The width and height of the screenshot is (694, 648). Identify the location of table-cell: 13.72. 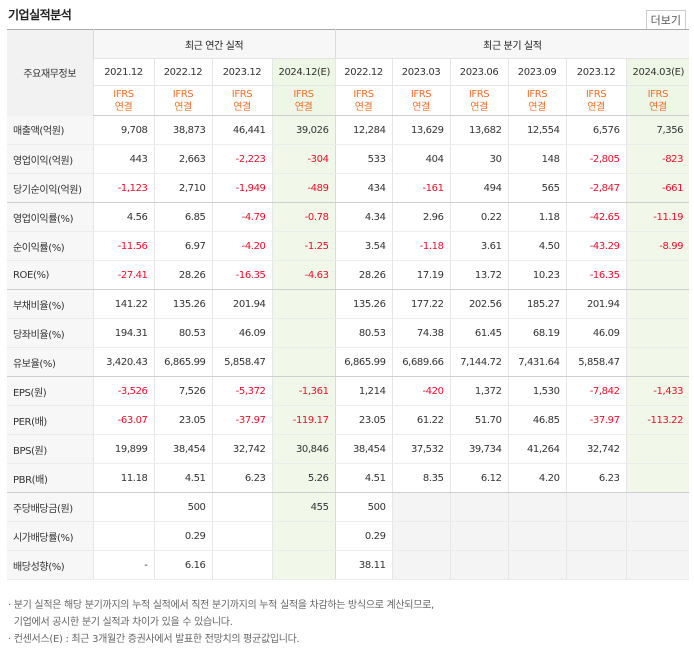
(479, 275).